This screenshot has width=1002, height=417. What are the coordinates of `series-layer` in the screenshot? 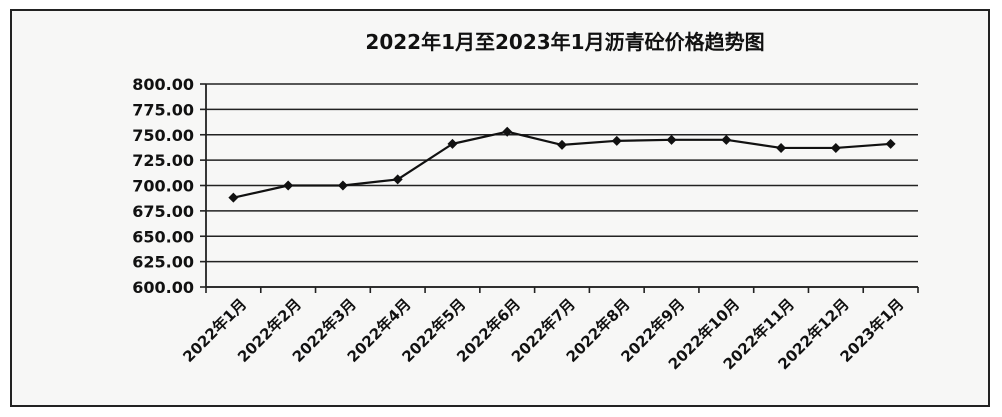 It's located at (562, 164).